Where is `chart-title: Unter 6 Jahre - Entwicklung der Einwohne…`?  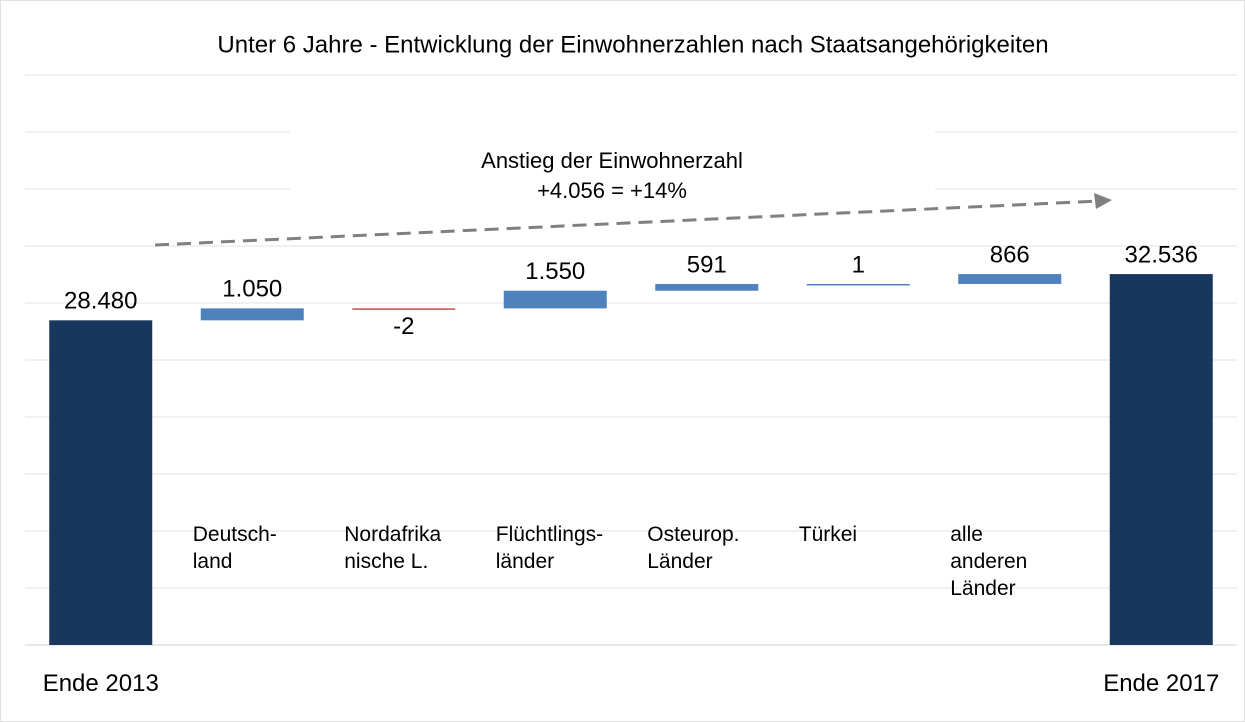 chart-title: Unter 6 Jahre - Entwicklung der Einwohne… is located at coordinates (632, 44).